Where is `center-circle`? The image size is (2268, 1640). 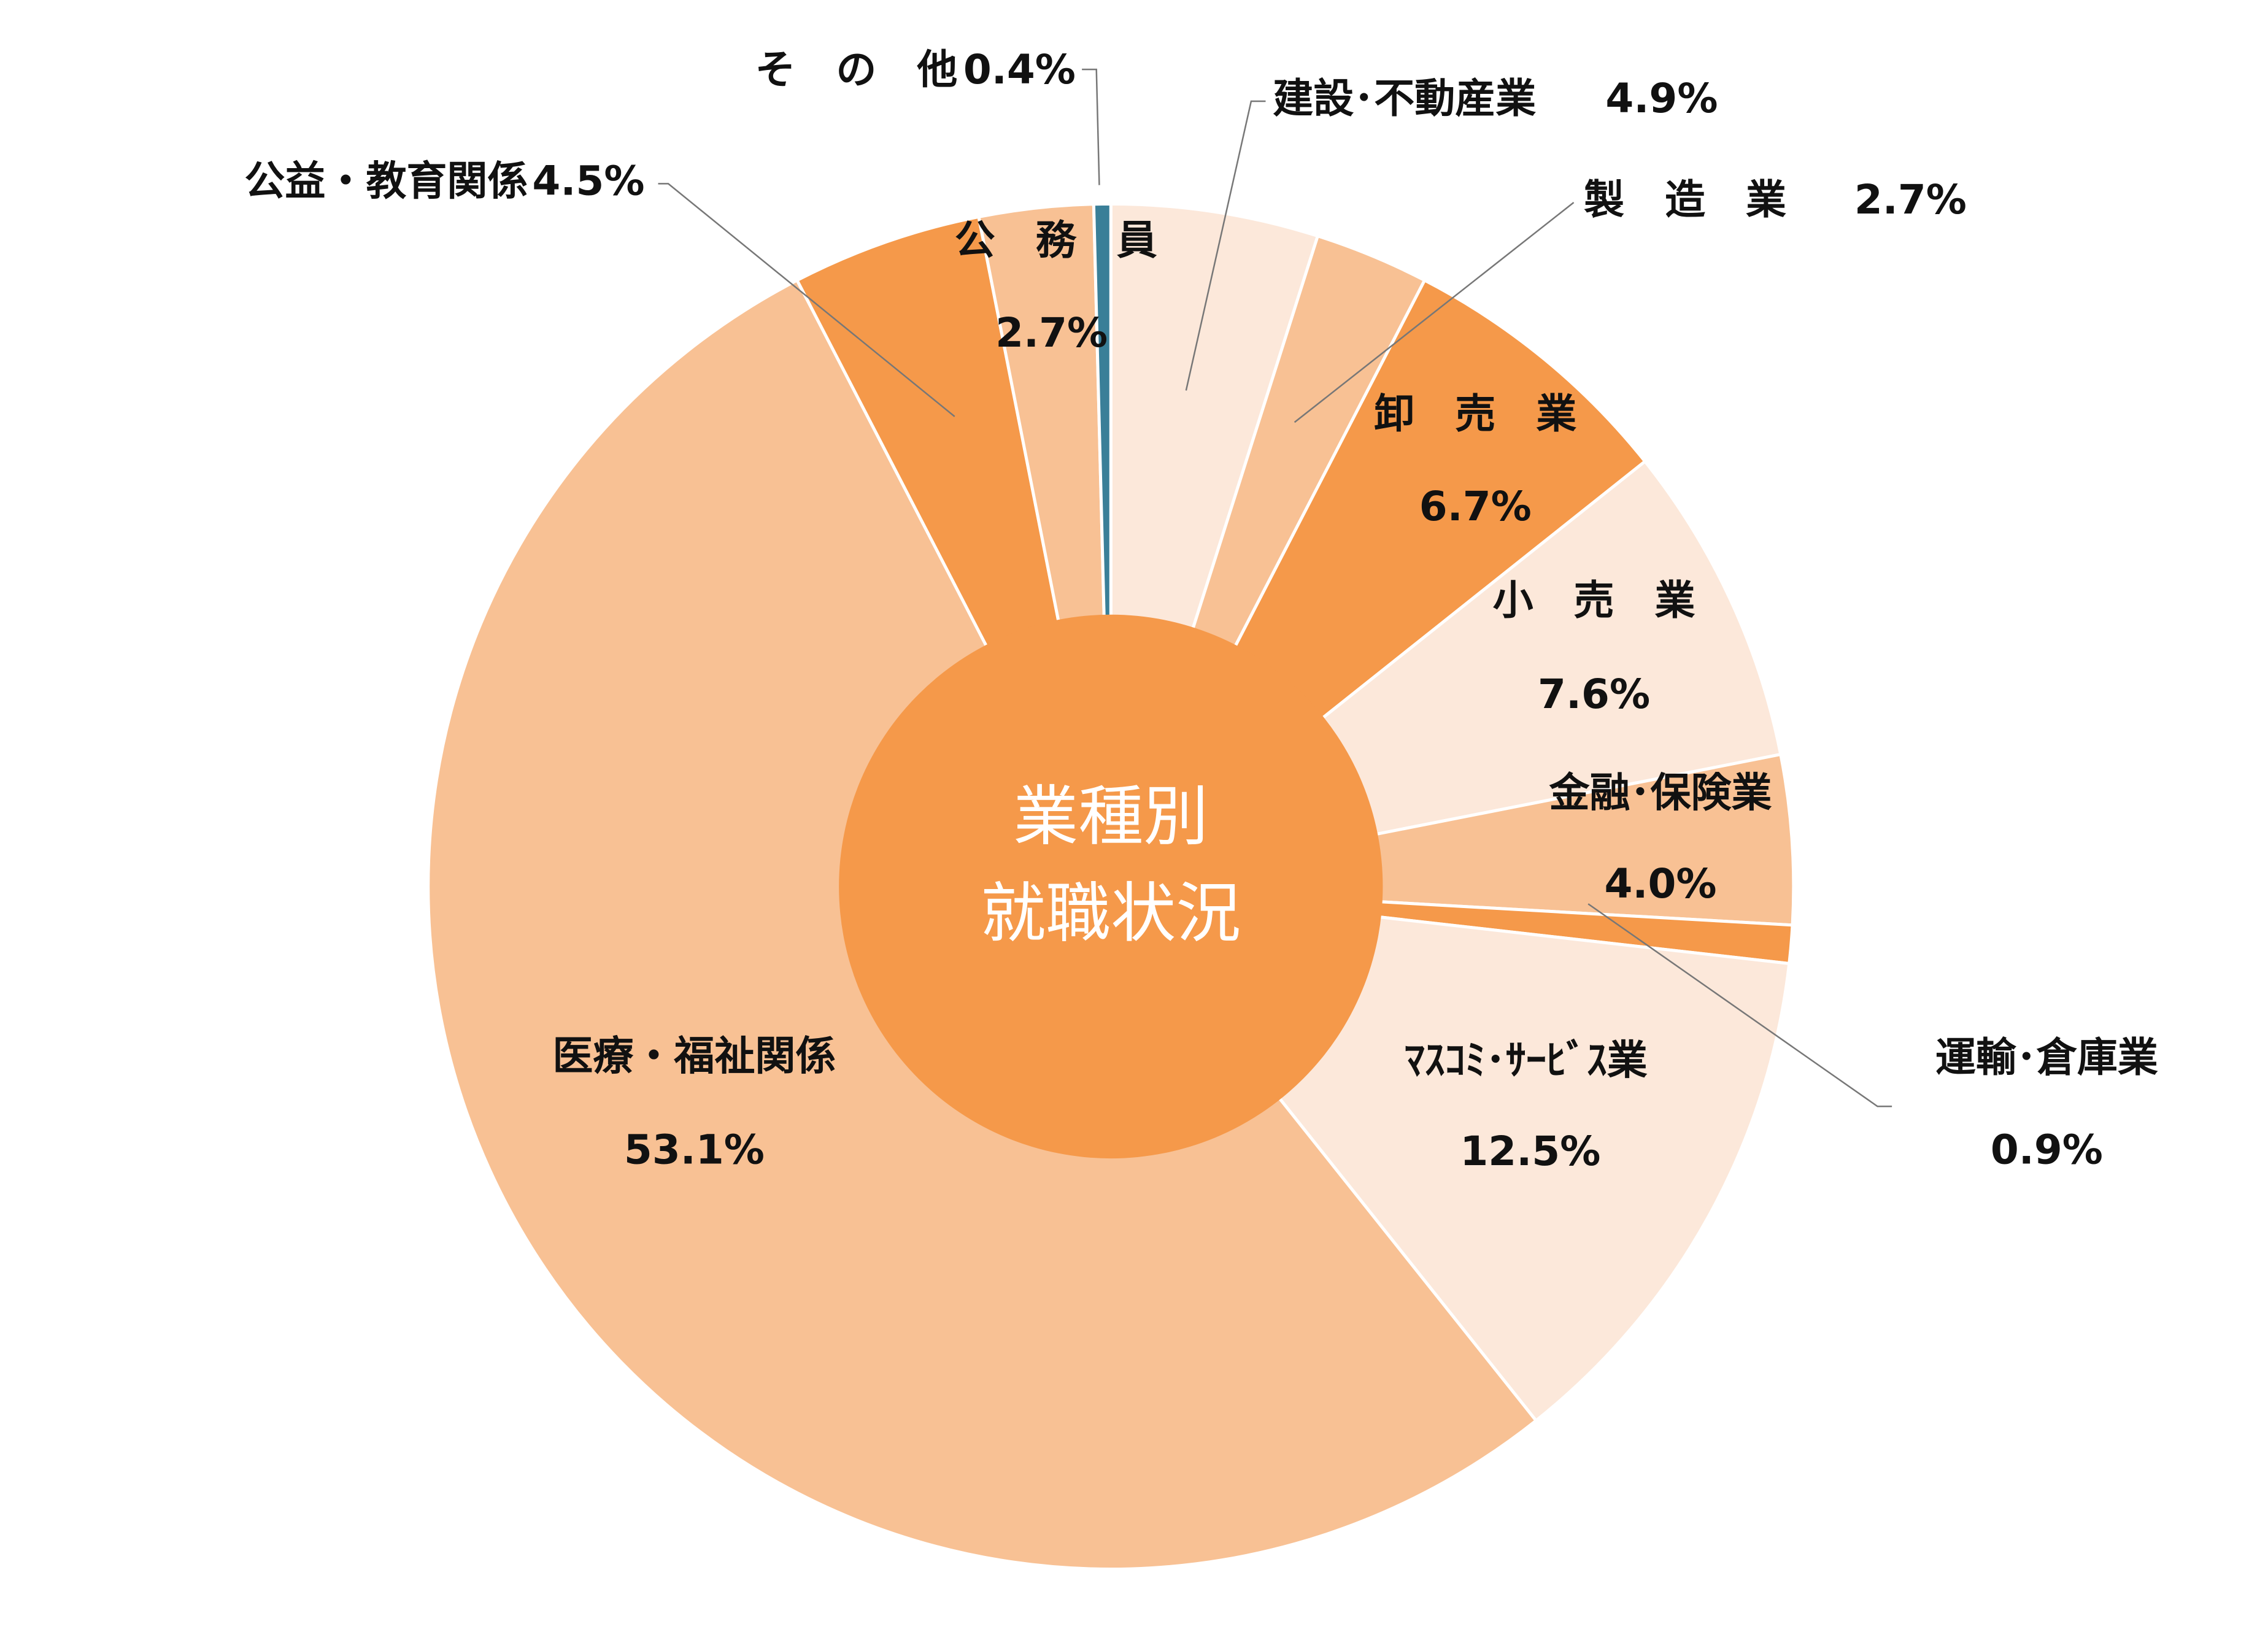 center-circle is located at coordinates (1111, 886).